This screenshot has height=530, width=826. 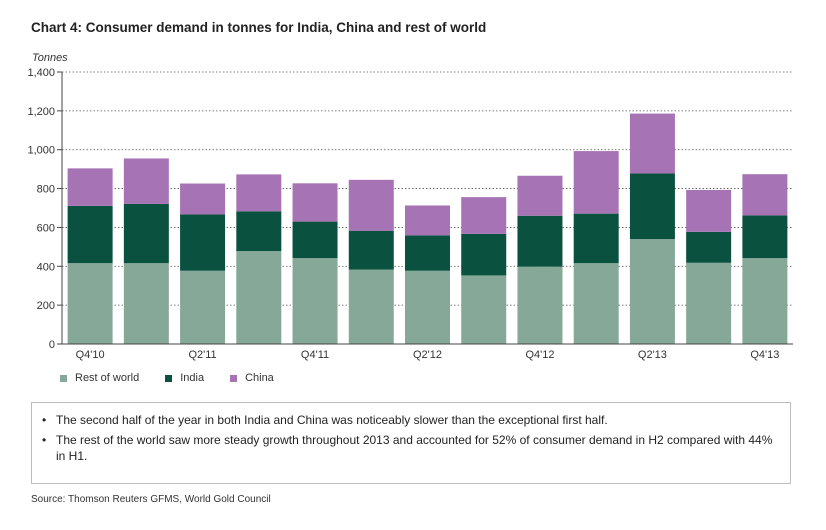 What do you see at coordinates (315, 355) in the screenshot?
I see `x-tick-label: Q4'11` at bounding box center [315, 355].